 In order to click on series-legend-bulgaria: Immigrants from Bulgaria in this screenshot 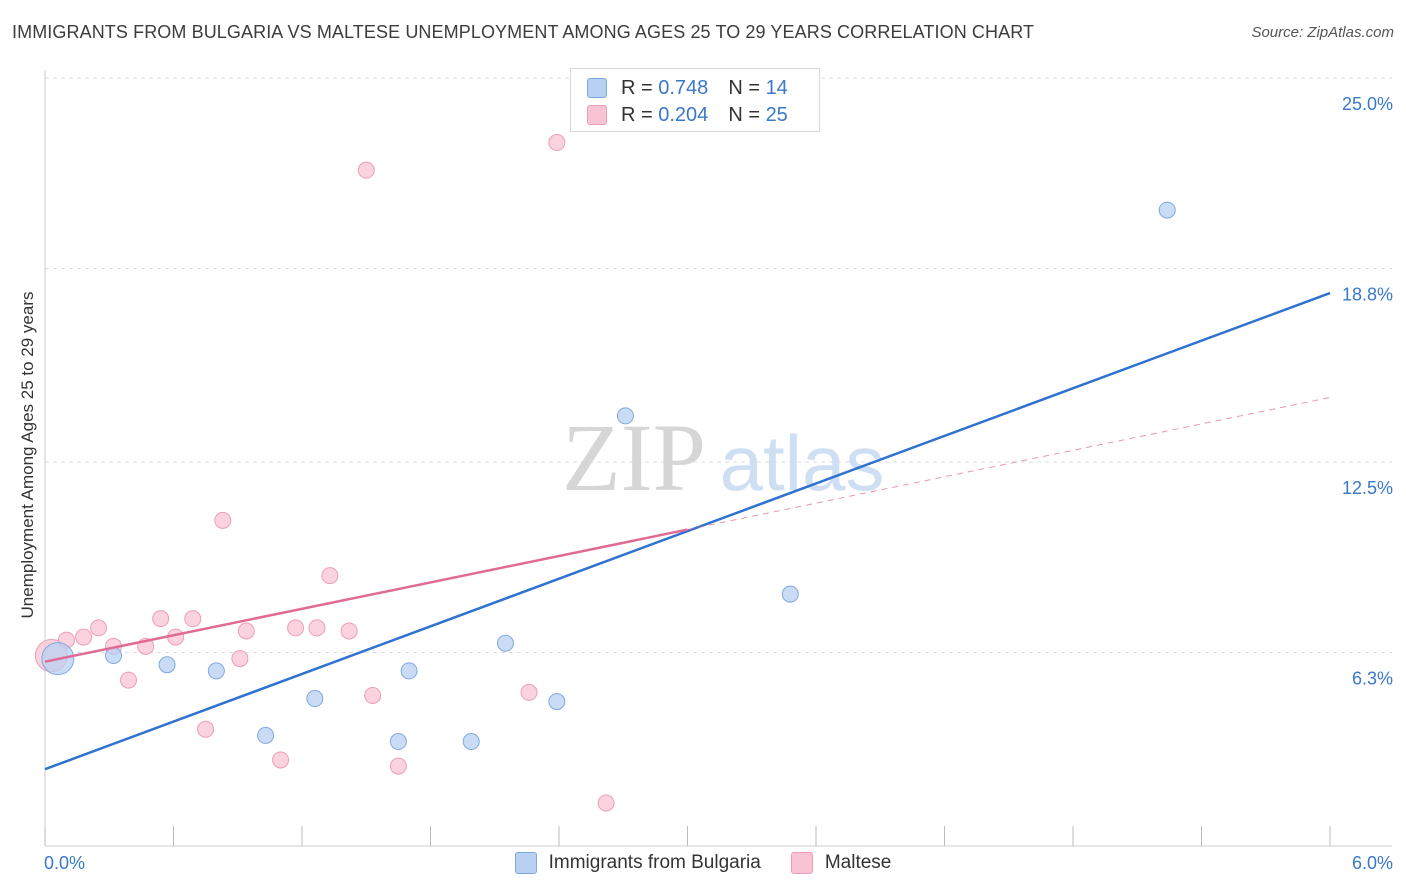, I will do `click(637, 863)`.